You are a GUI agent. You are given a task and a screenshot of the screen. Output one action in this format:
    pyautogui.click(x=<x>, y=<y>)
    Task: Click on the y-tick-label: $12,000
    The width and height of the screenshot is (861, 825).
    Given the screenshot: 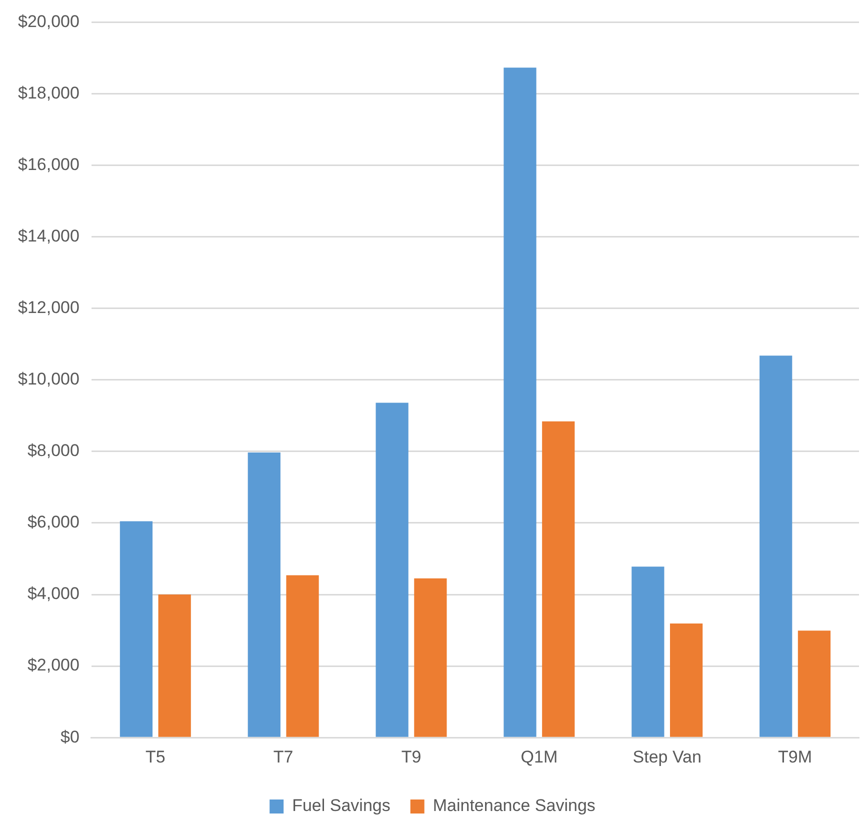 What is the action you would take?
    pyautogui.click(x=49, y=308)
    